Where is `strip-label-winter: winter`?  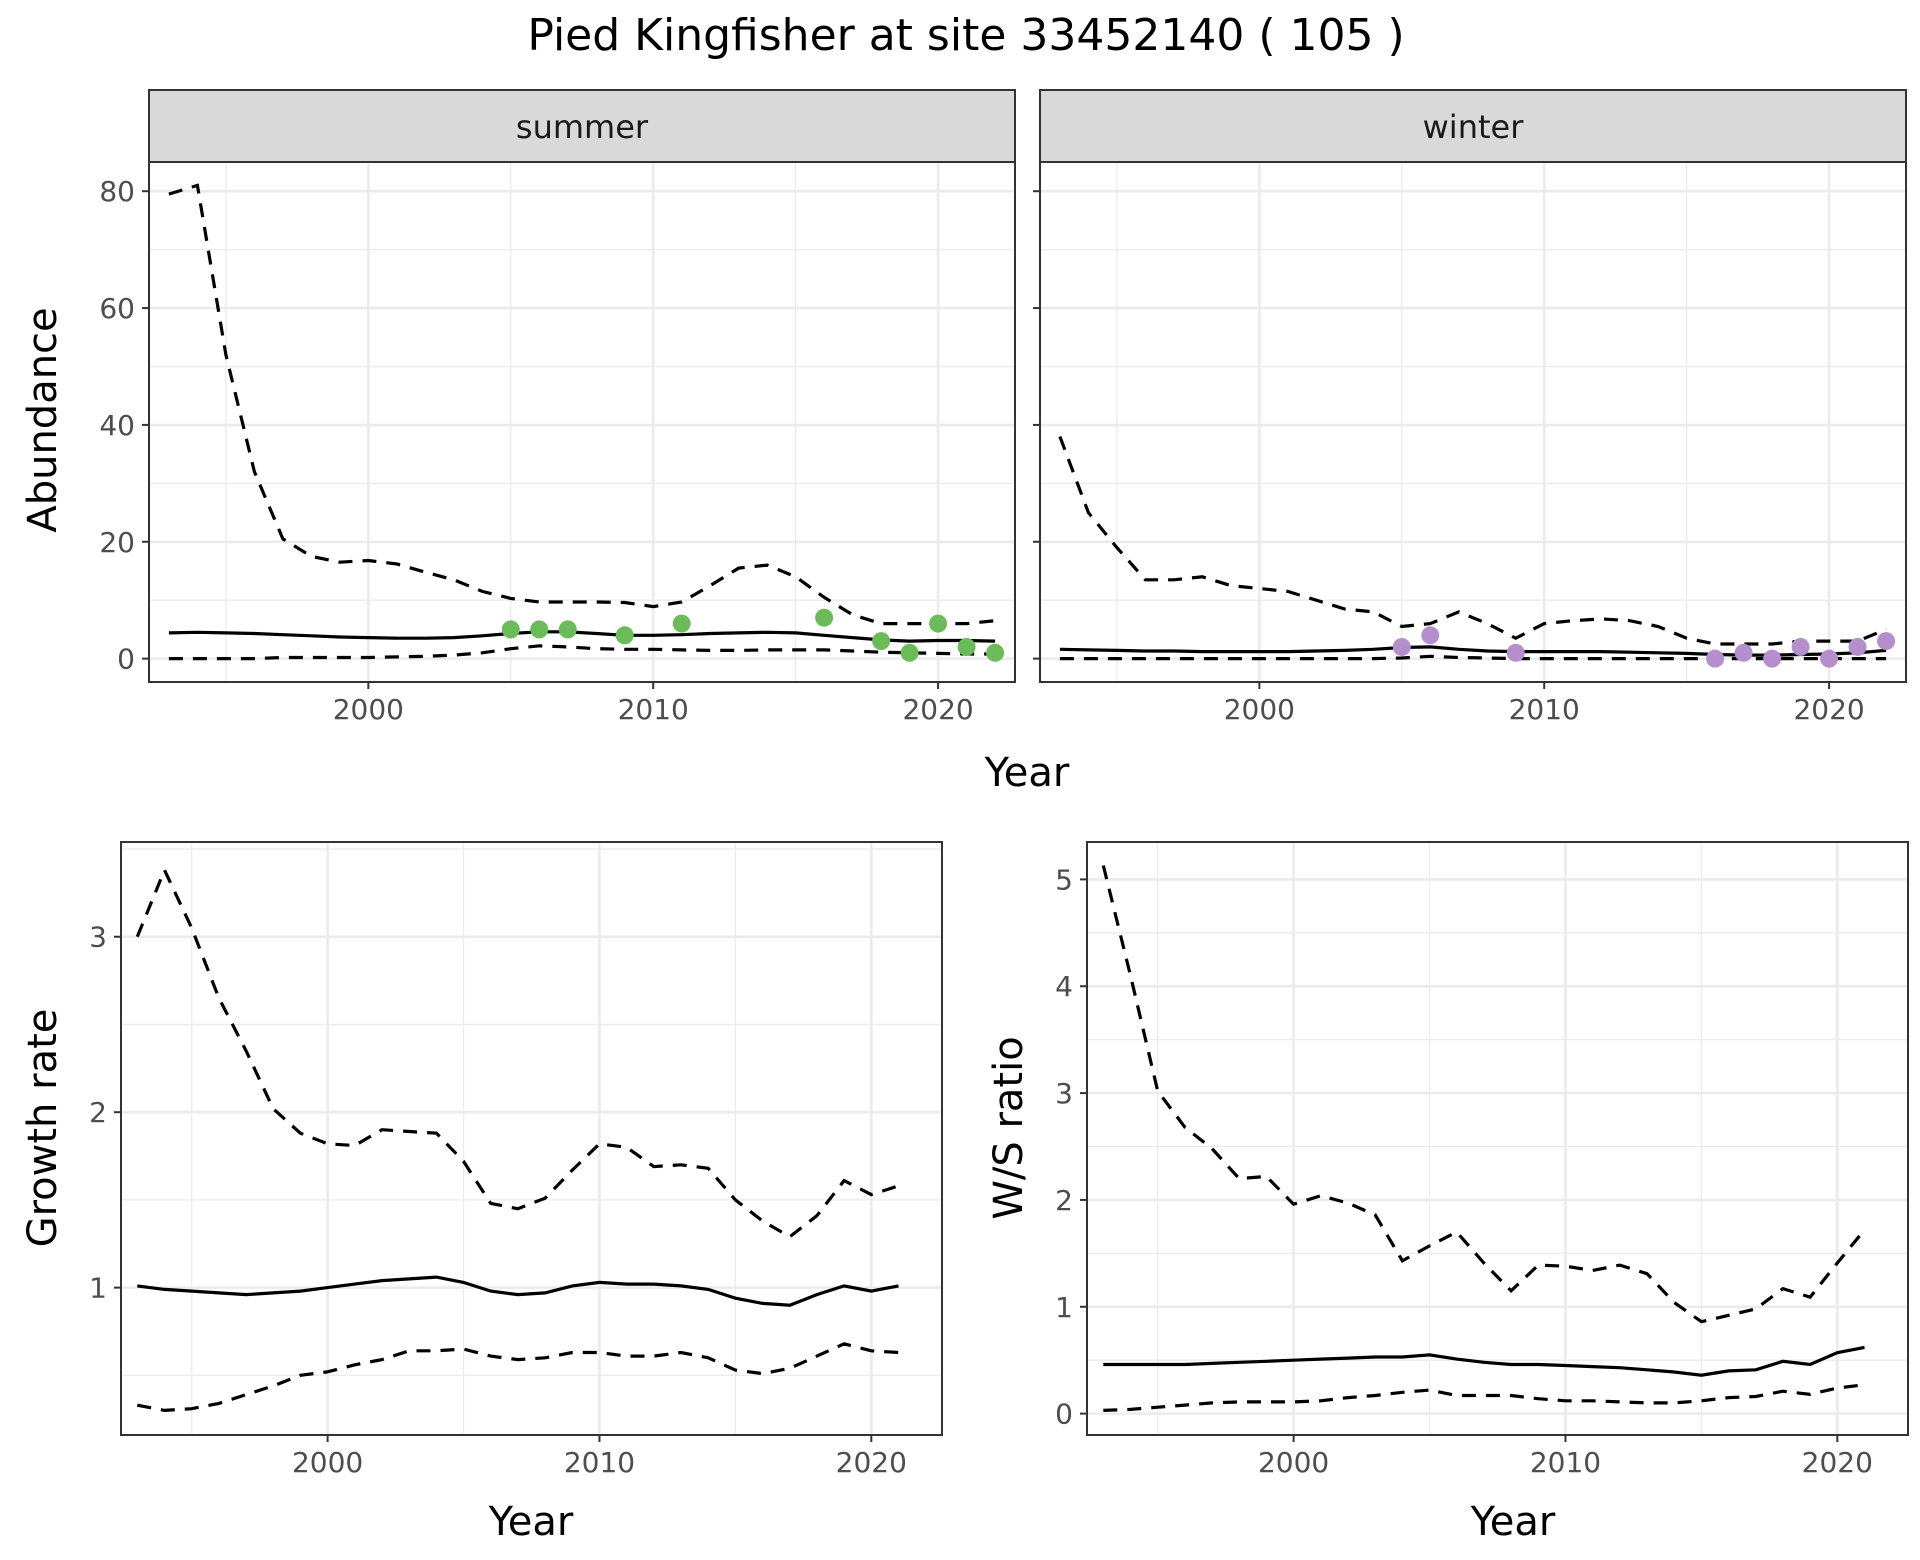 strip-label-winter: winter is located at coordinates (1474, 127).